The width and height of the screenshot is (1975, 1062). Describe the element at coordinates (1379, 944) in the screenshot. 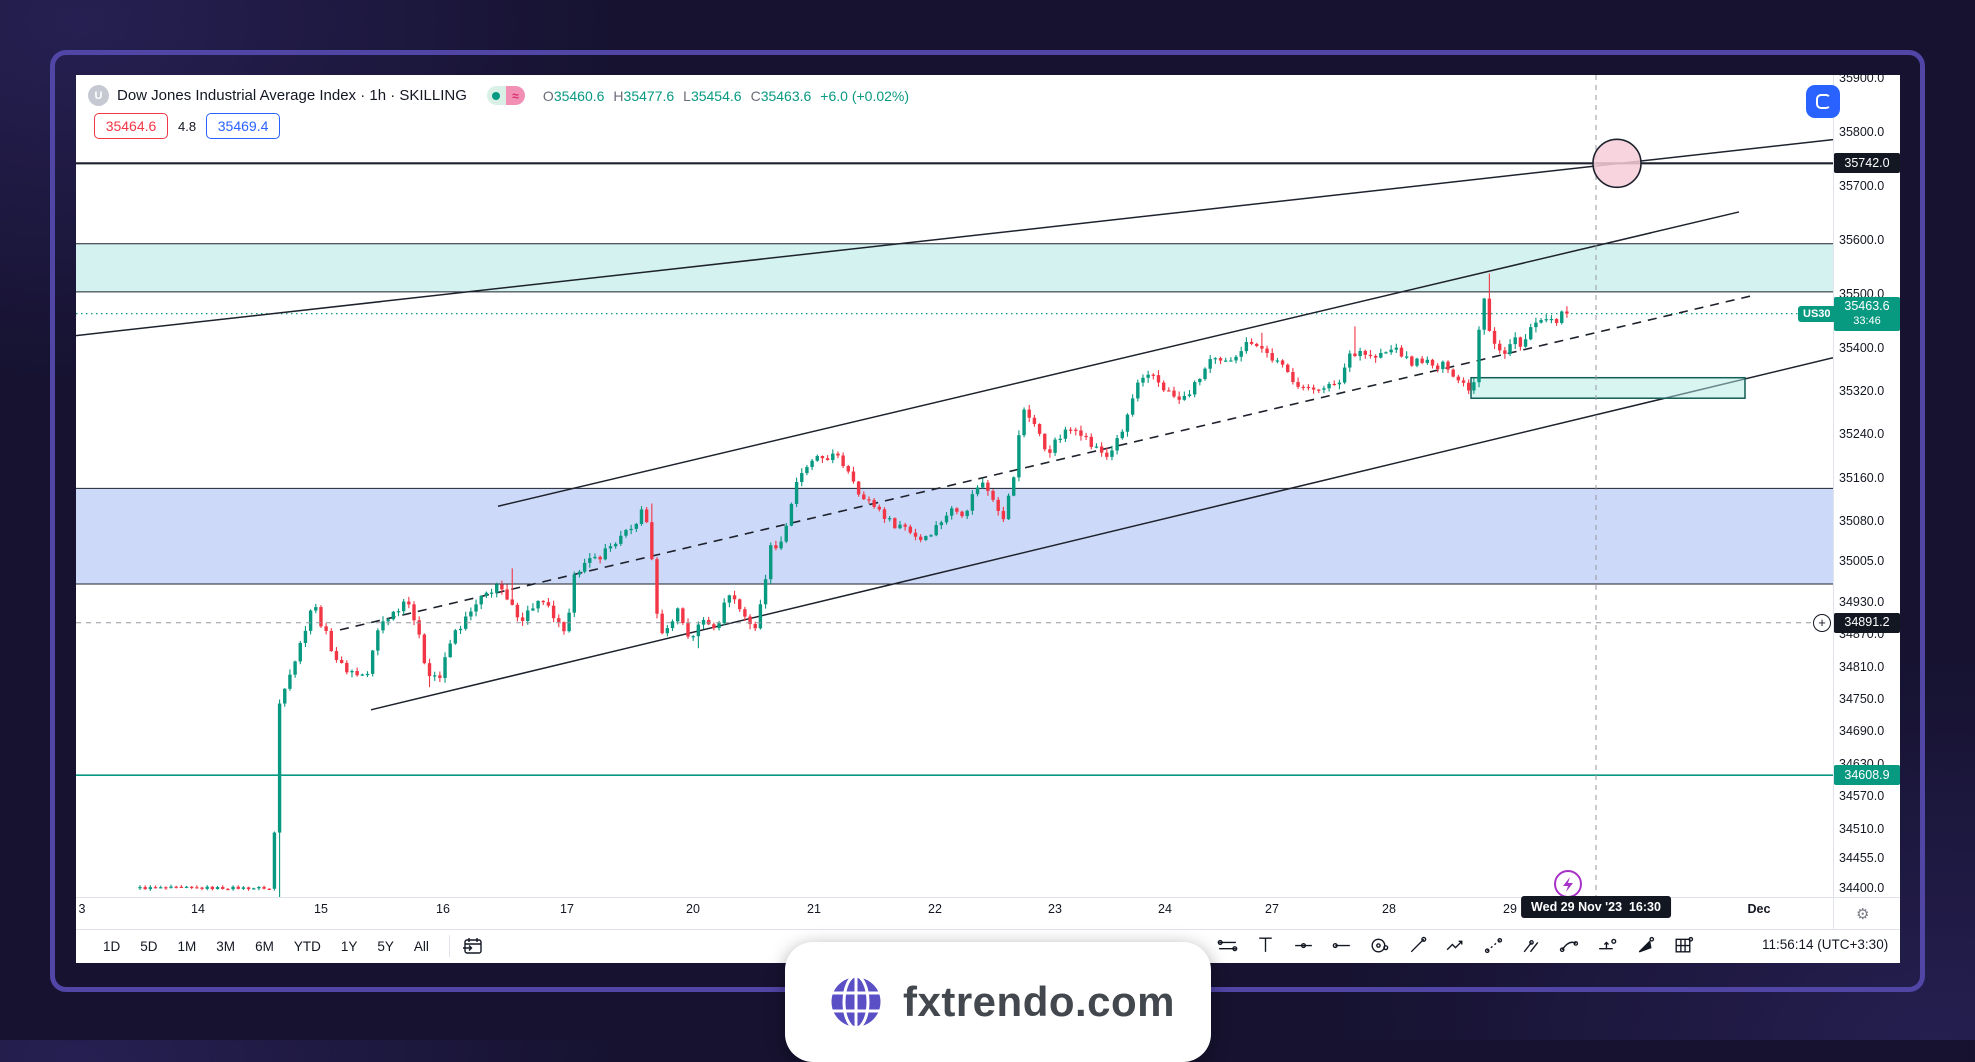

I see `draw-tool-fibcircle-icon` at that location.